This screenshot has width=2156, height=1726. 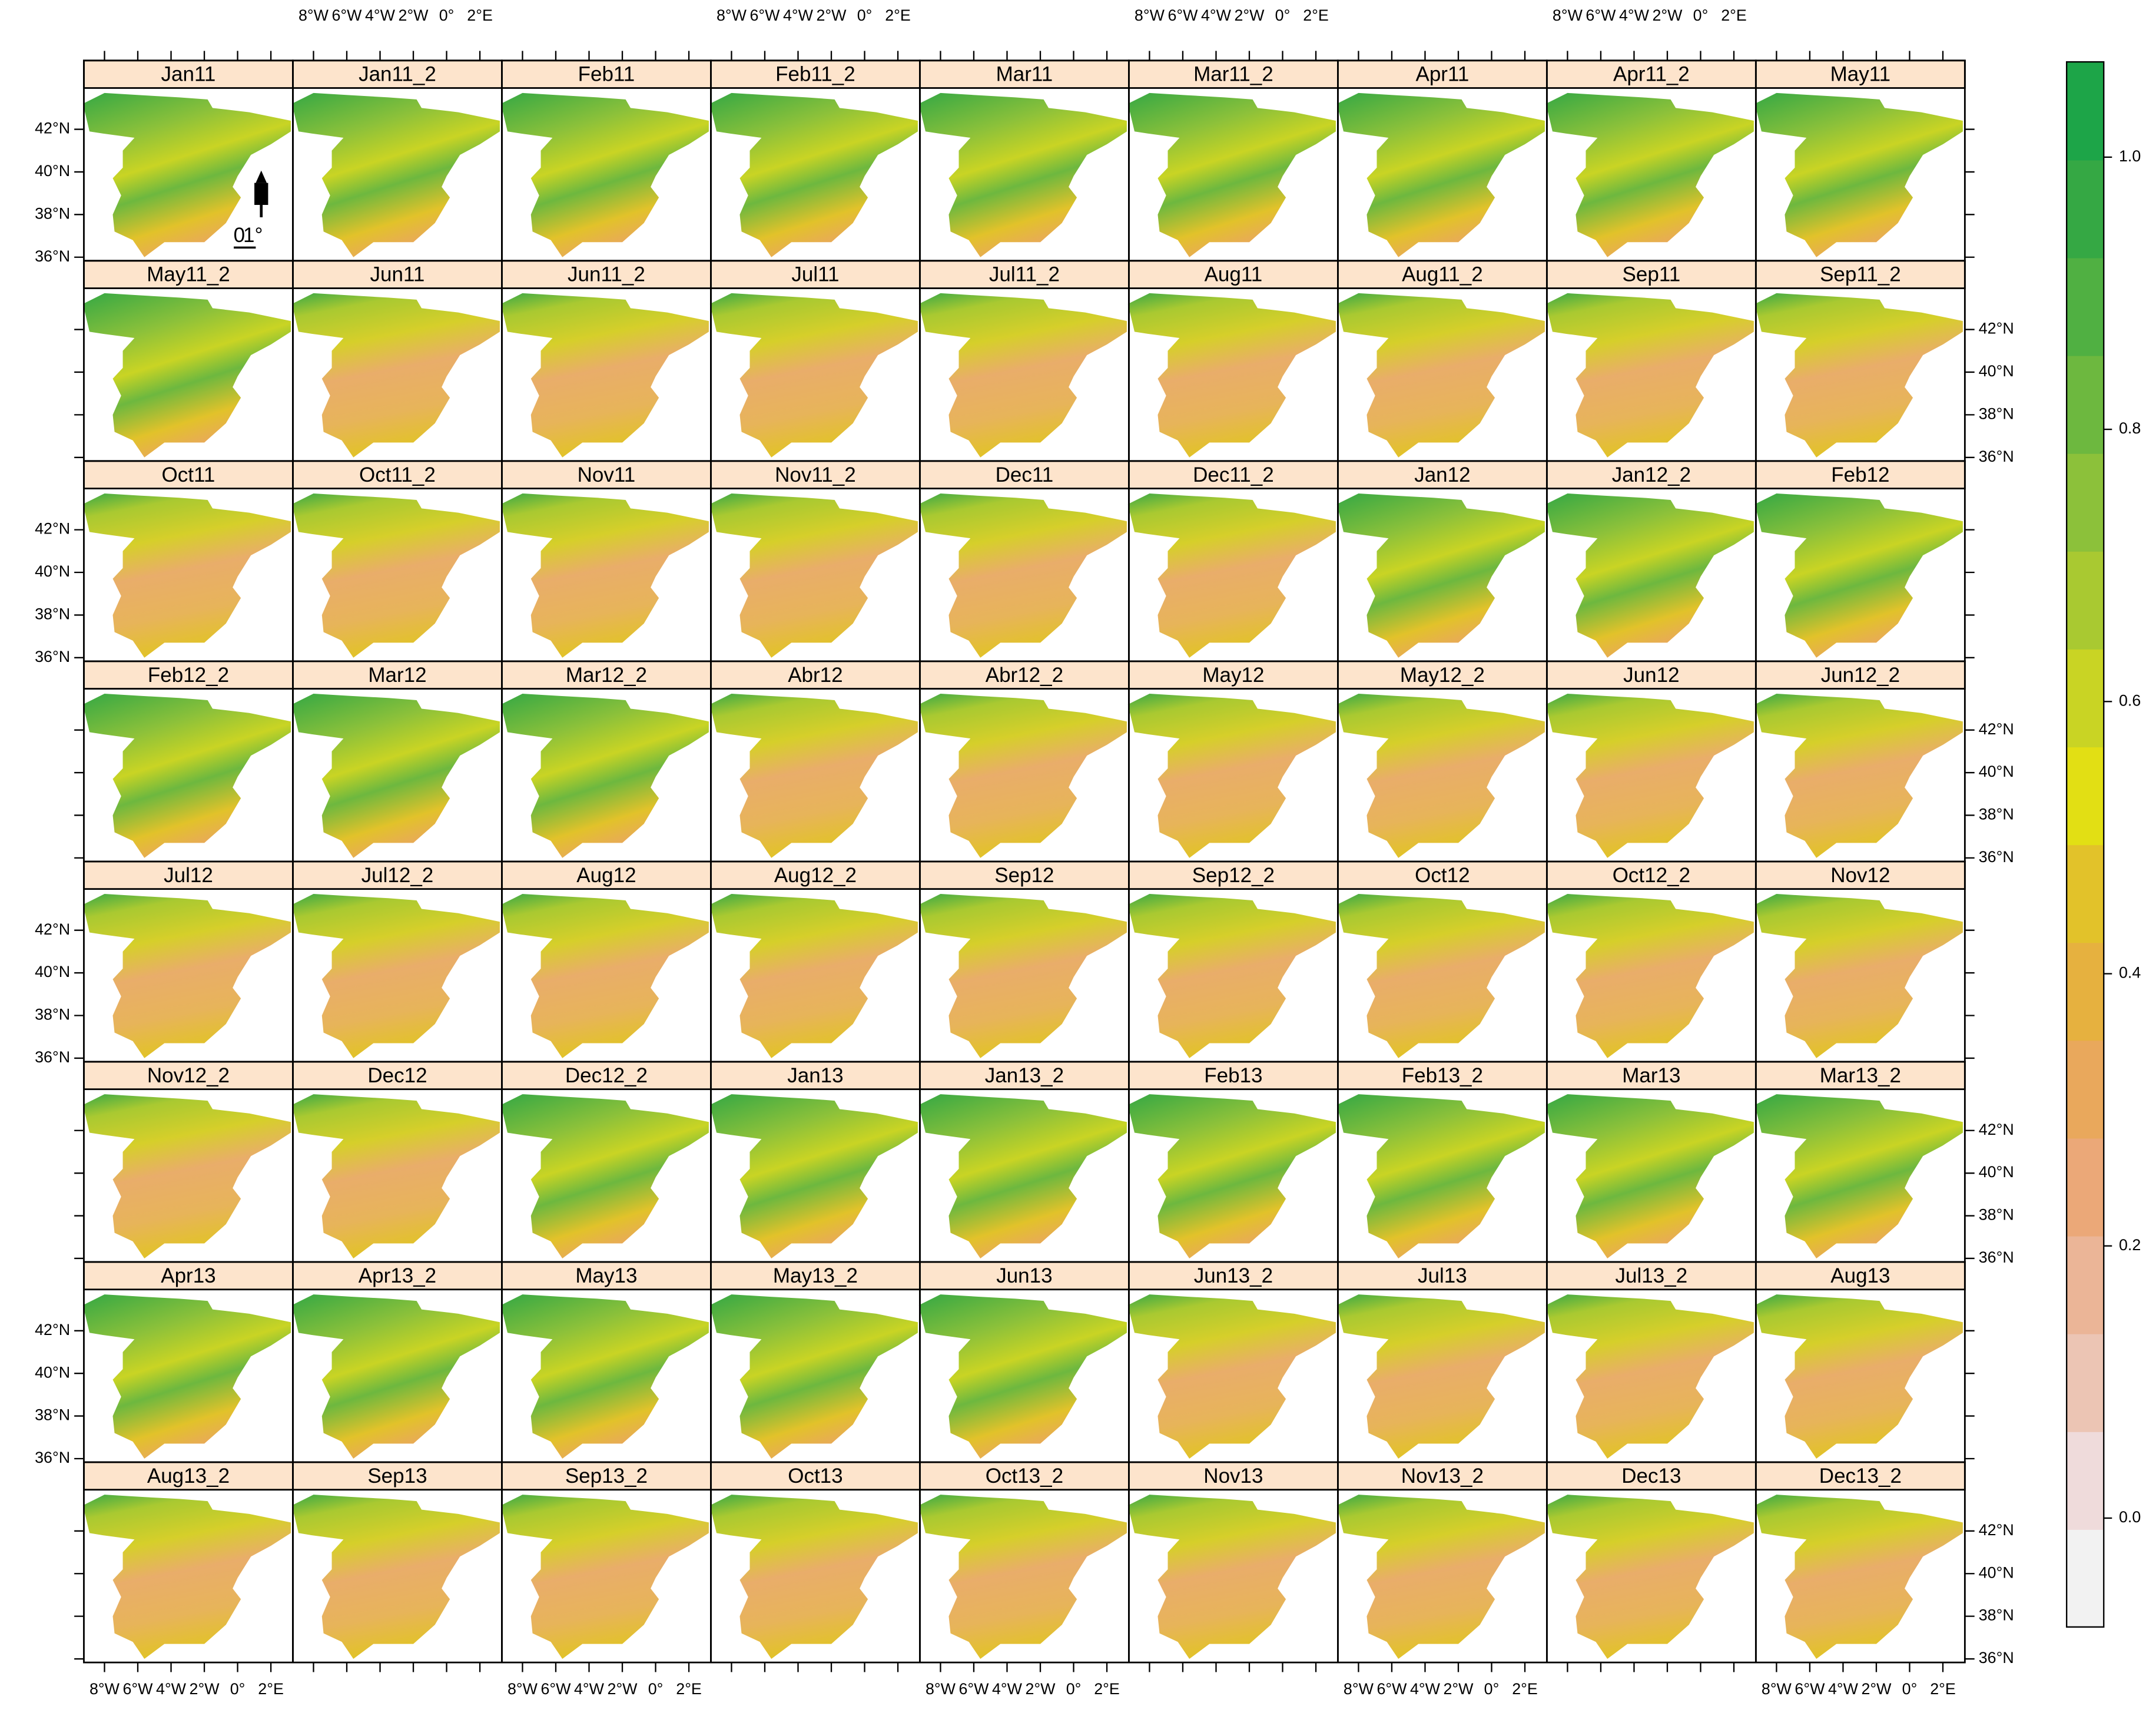 What do you see at coordinates (1860, 1075) in the screenshot?
I see `panel-title: Mar13_2` at bounding box center [1860, 1075].